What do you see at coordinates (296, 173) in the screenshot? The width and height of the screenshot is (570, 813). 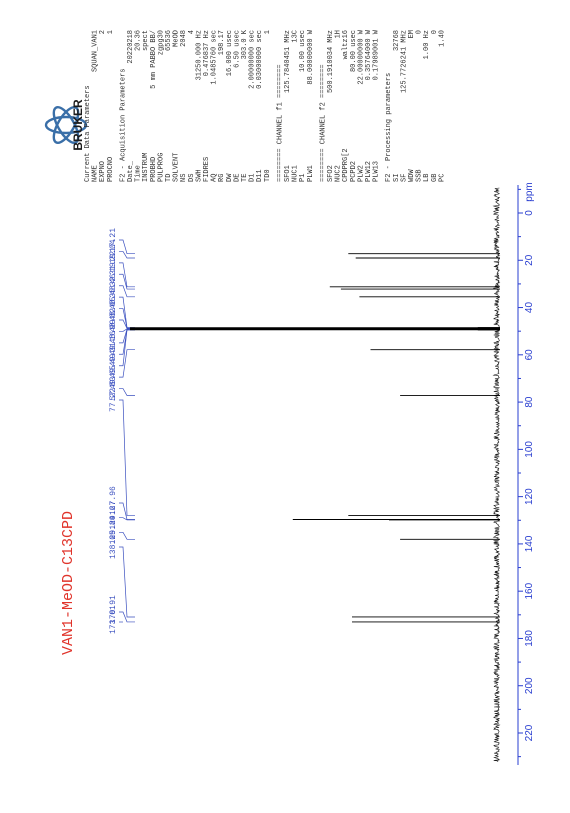 I see `param-label: NUC1` at bounding box center [296, 173].